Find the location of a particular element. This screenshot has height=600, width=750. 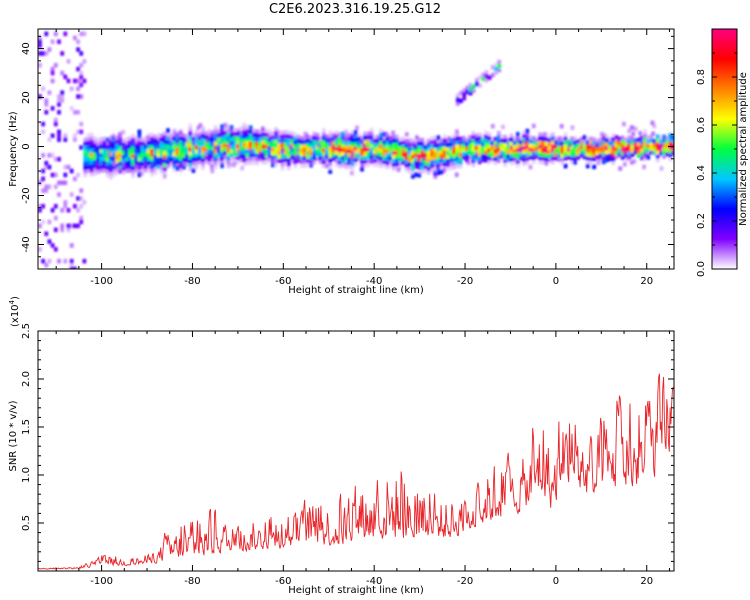

colorbar-ticks: 0.00.20.40.60.8 is located at coordinates (716, 164).